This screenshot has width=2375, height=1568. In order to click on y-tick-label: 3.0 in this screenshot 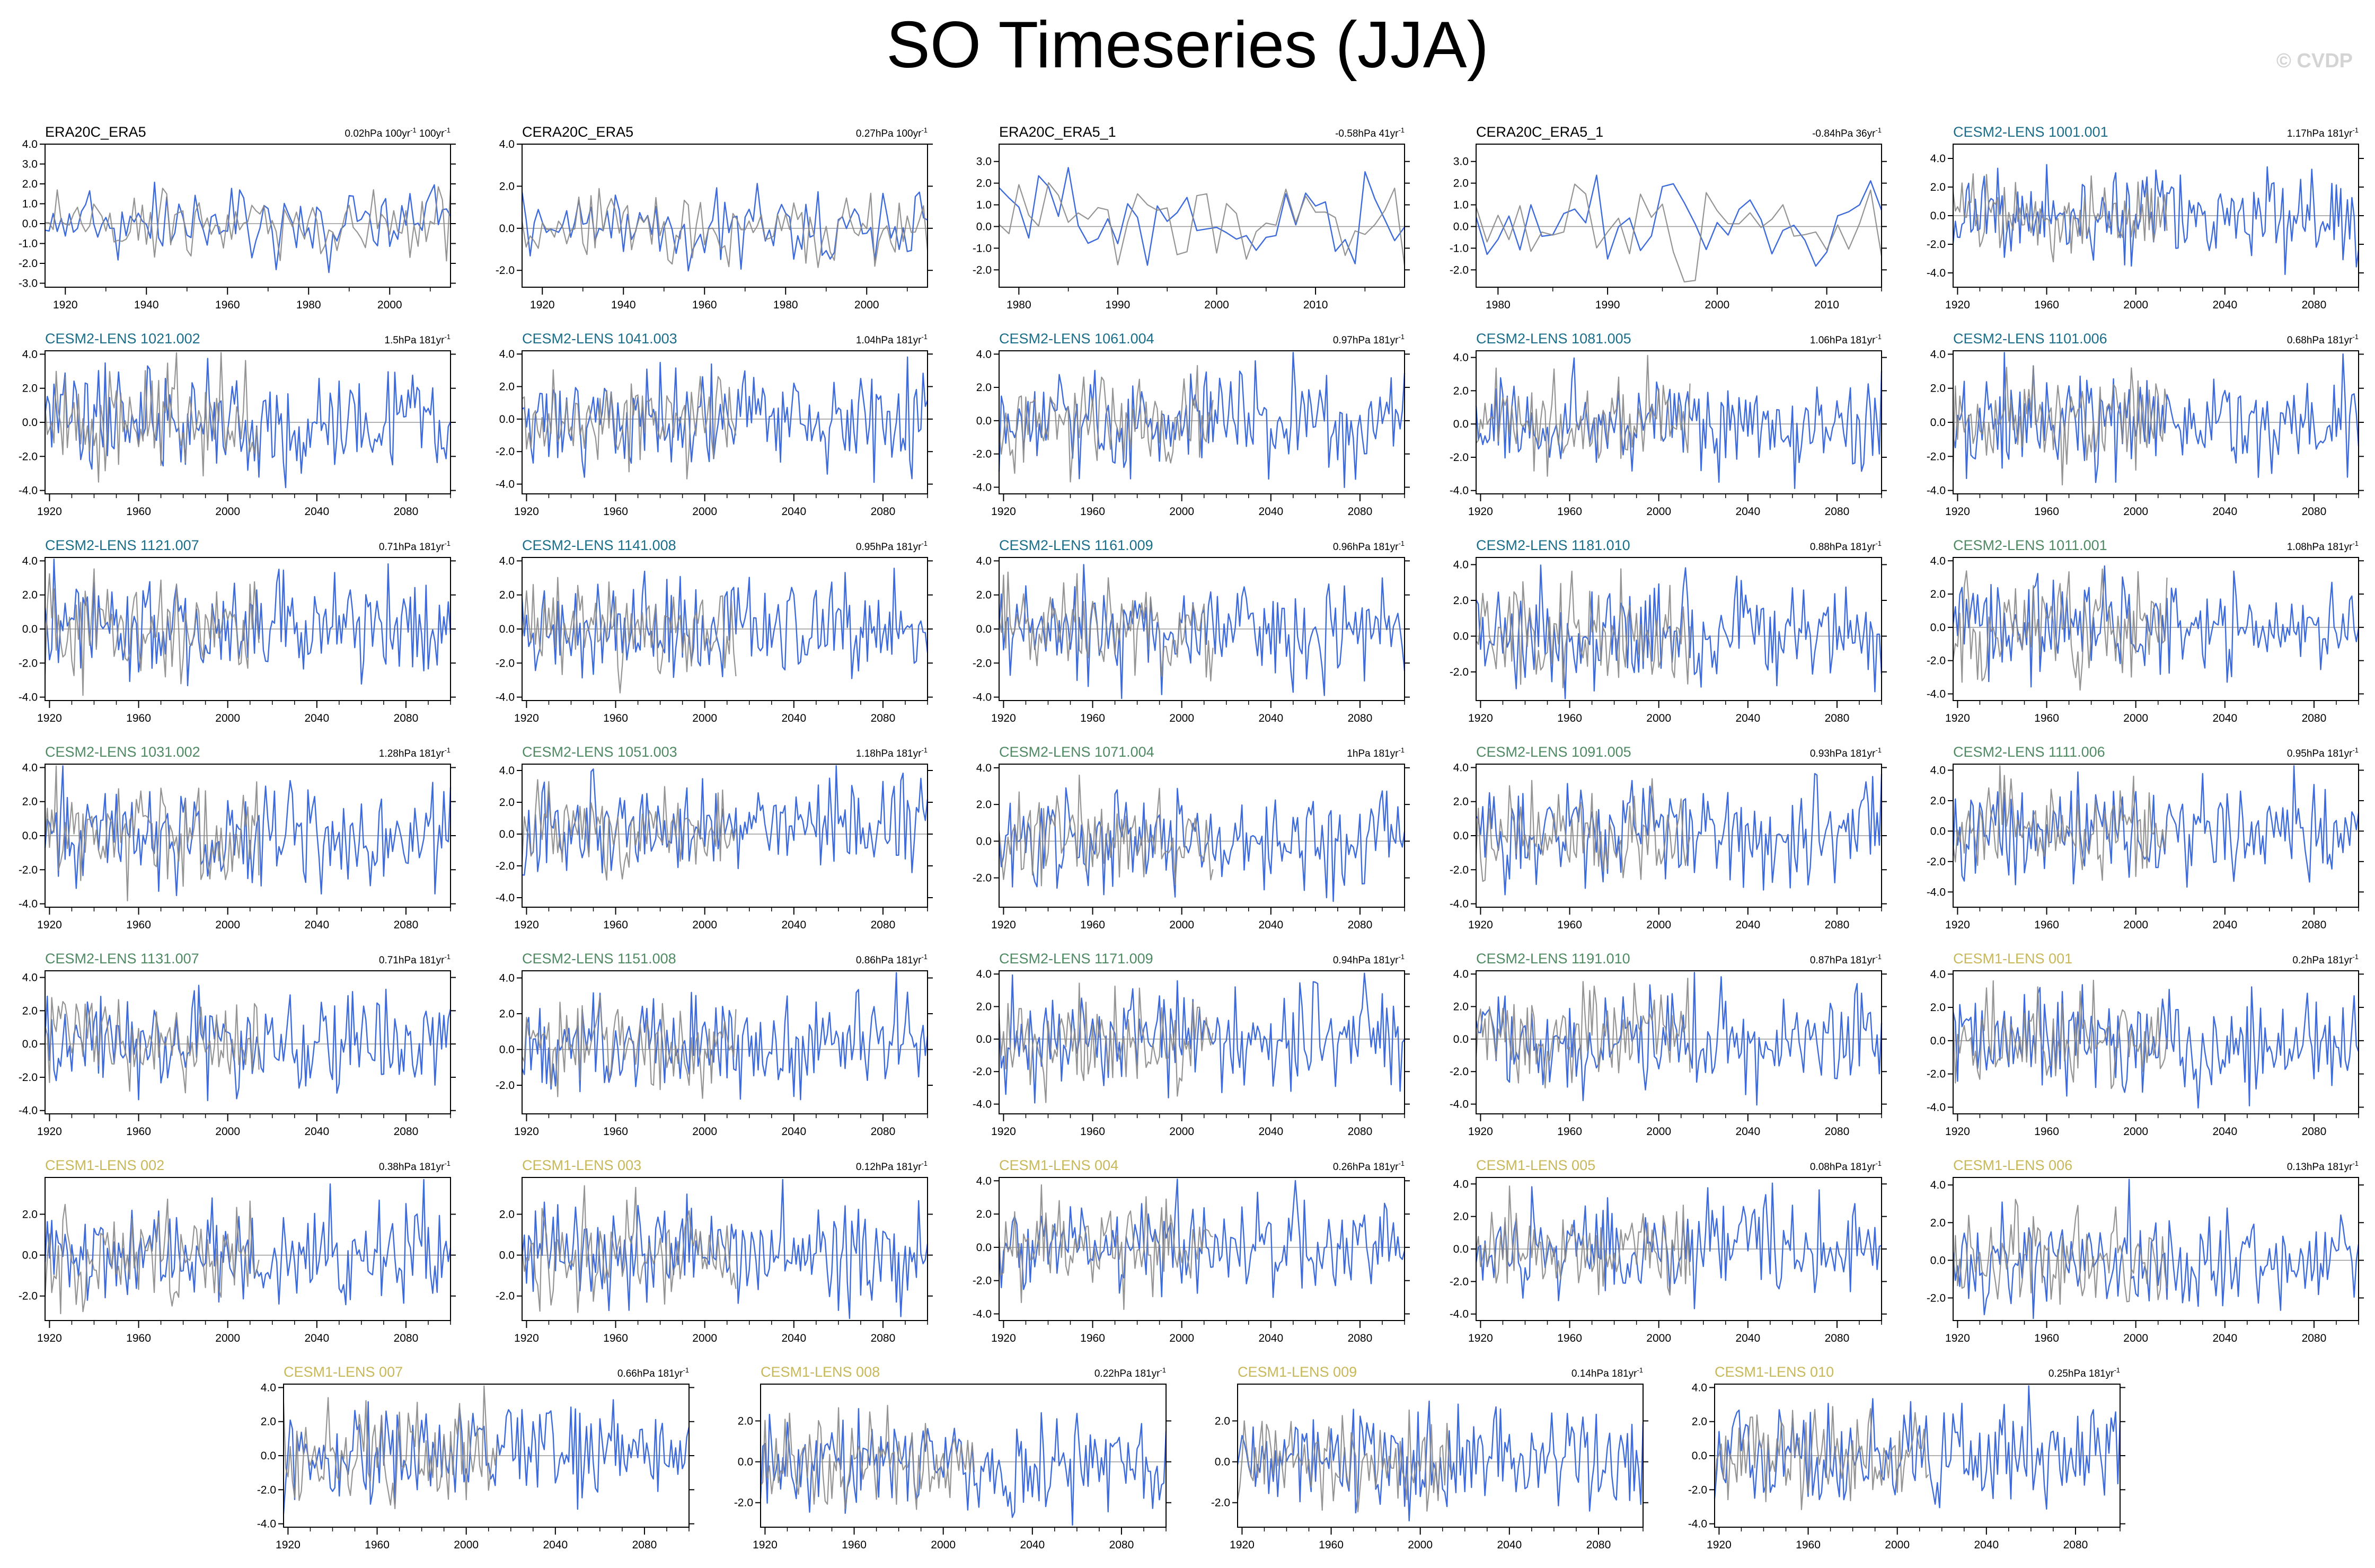, I will do `click(984, 162)`.